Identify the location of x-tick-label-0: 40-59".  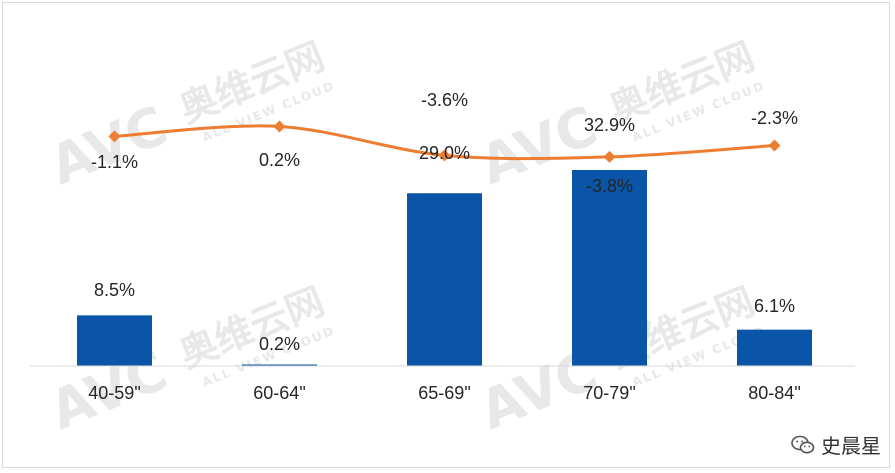
(114, 393).